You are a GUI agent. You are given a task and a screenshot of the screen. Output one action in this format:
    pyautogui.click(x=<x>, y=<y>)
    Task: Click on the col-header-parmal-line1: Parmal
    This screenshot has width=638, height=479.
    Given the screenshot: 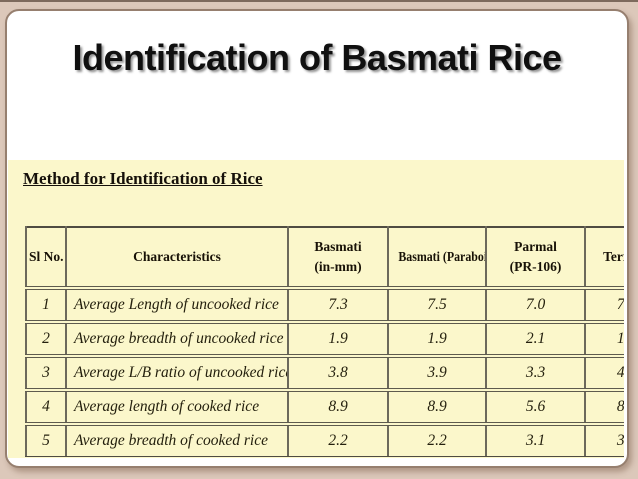 What is the action you would take?
    pyautogui.click(x=535, y=247)
    